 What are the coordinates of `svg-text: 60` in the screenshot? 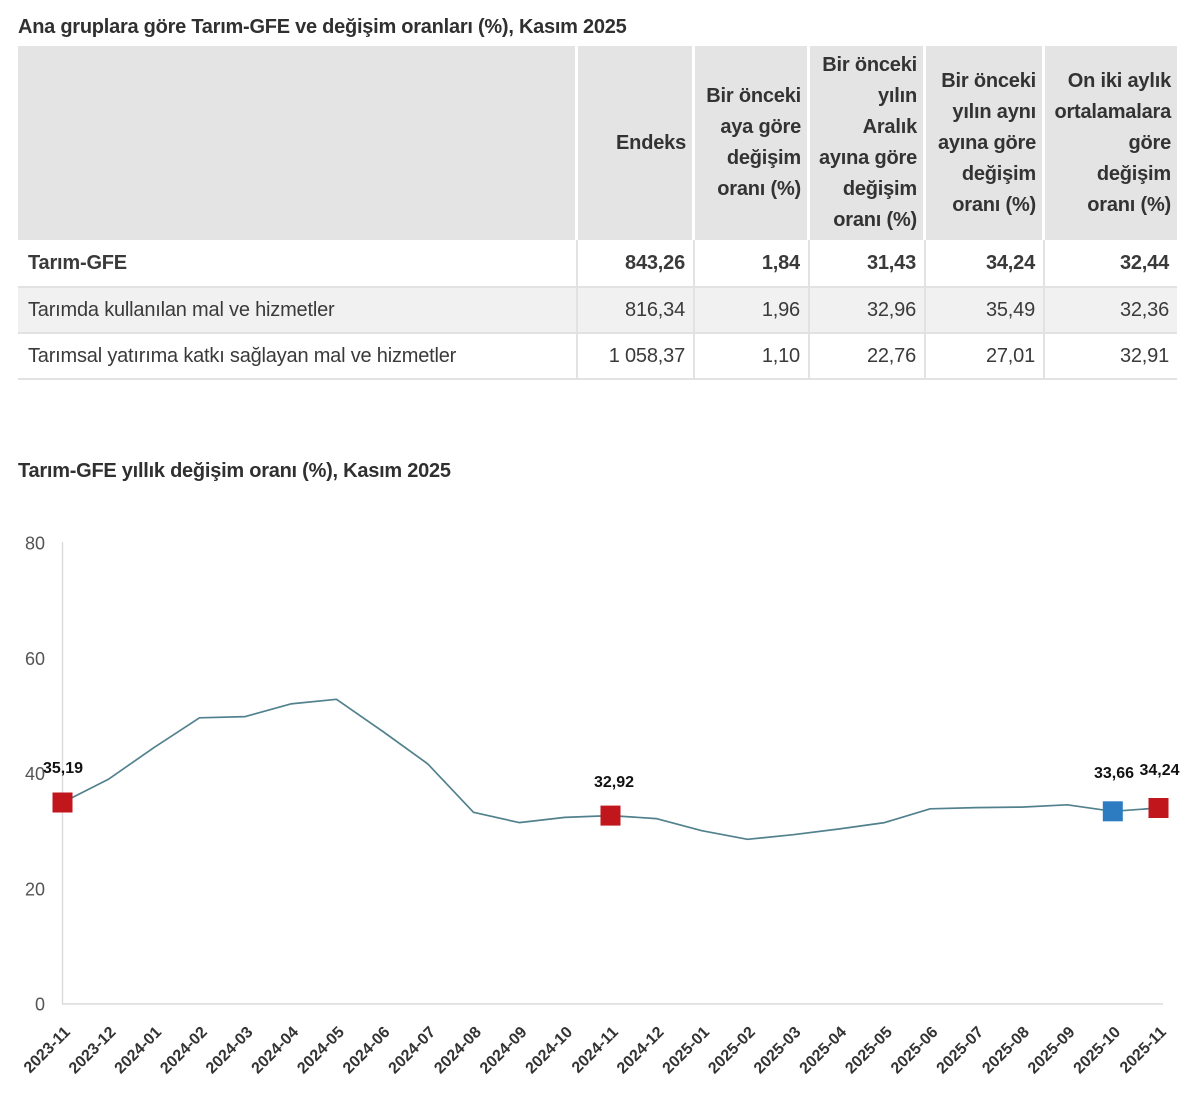 It's located at (35, 659).